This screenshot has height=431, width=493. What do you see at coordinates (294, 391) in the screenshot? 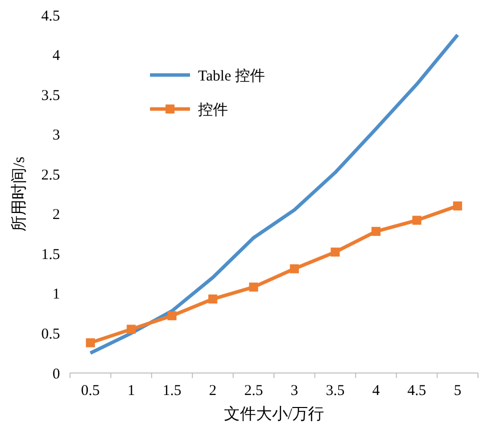
I see `x-tick-label: 3` at bounding box center [294, 391].